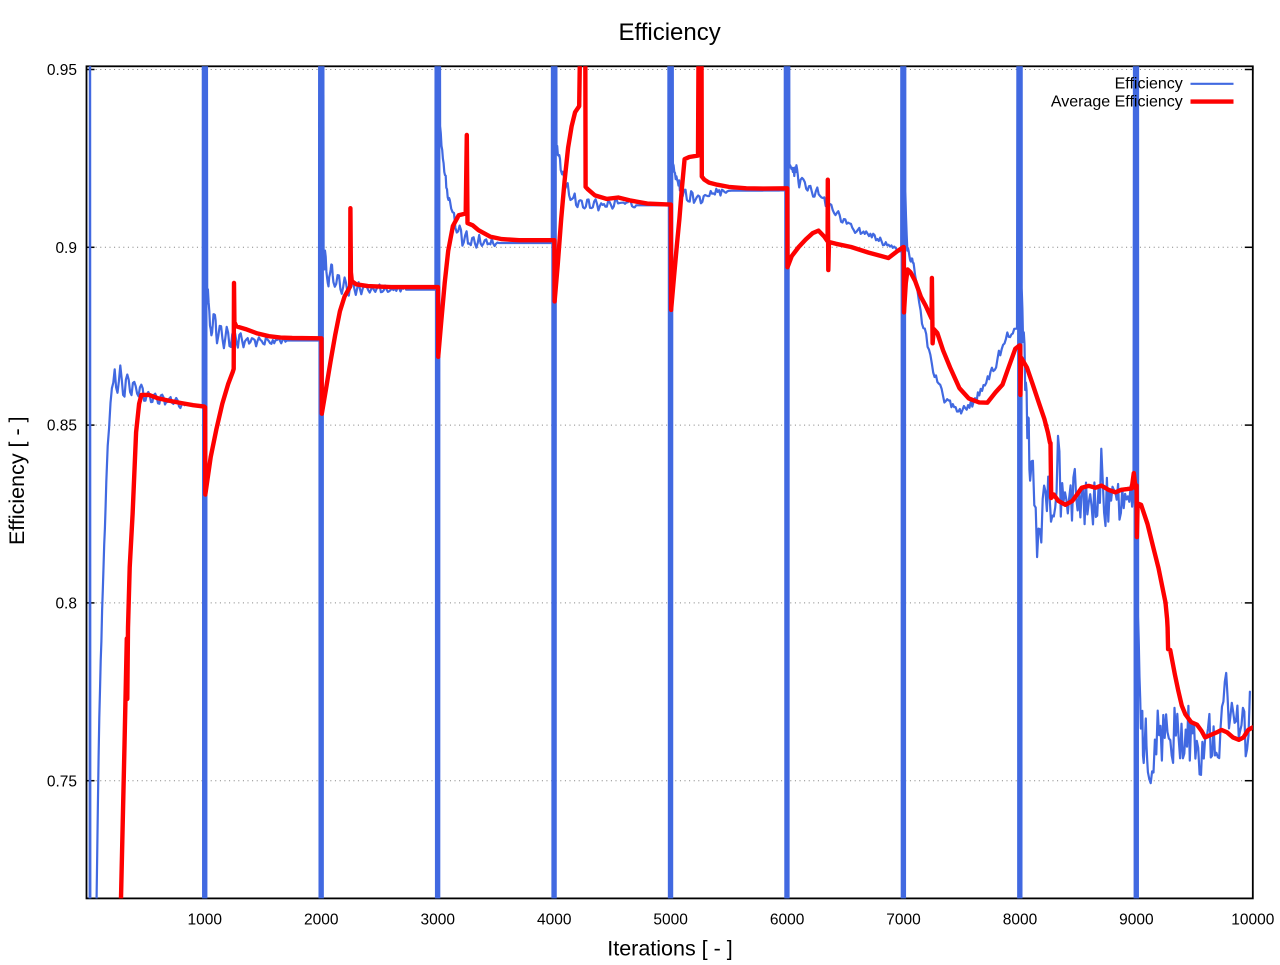 The width and height of the screenshot is (1280, 965). What do you see at coordinates (1020, 919) in the screenshot?
I see `svg-text: 8000` at bounding box center [1020, 919].